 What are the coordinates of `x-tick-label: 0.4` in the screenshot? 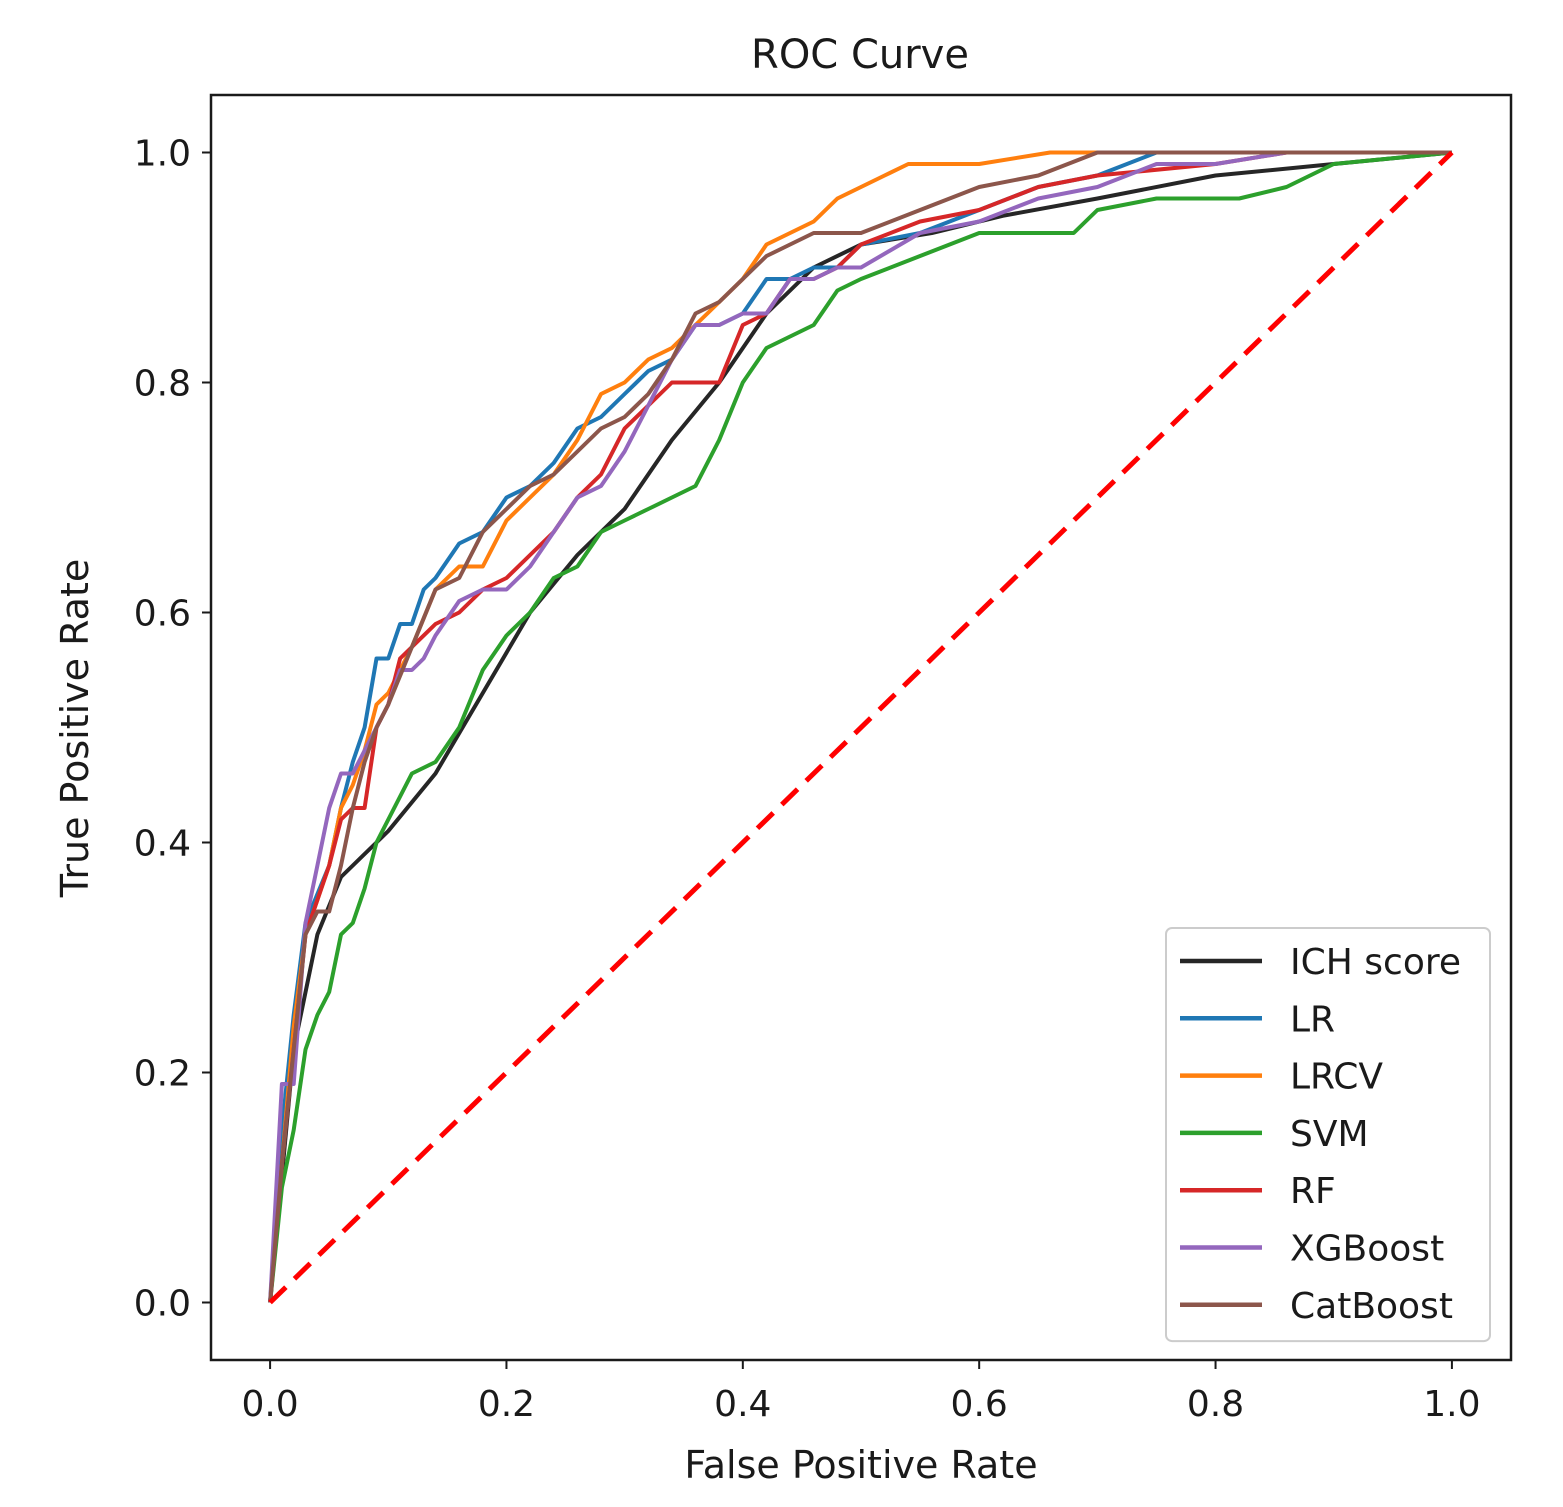 It's located at (742, 1404).